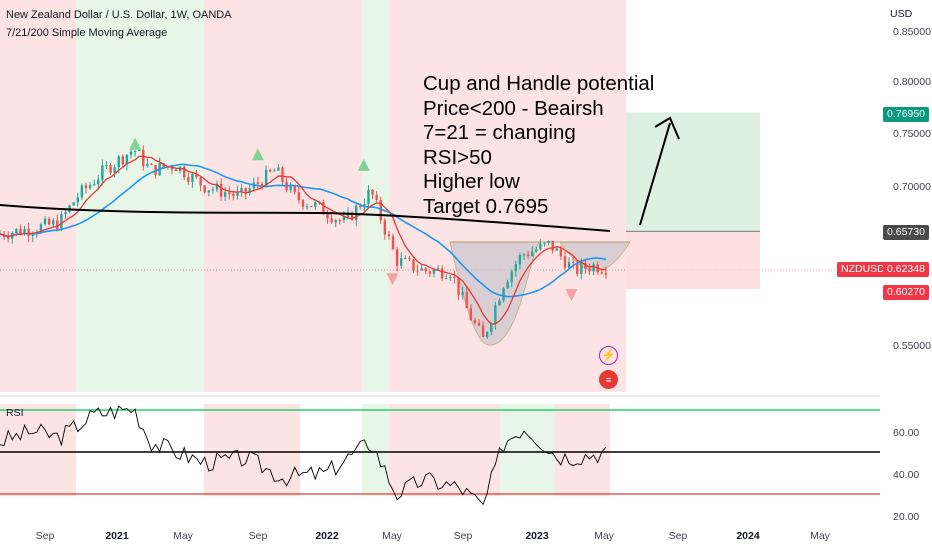  What do you see at coordinates (906, 269) in the screenshot?
I see `last-price-badge: 0.62348` at bounding box center [906, 269].